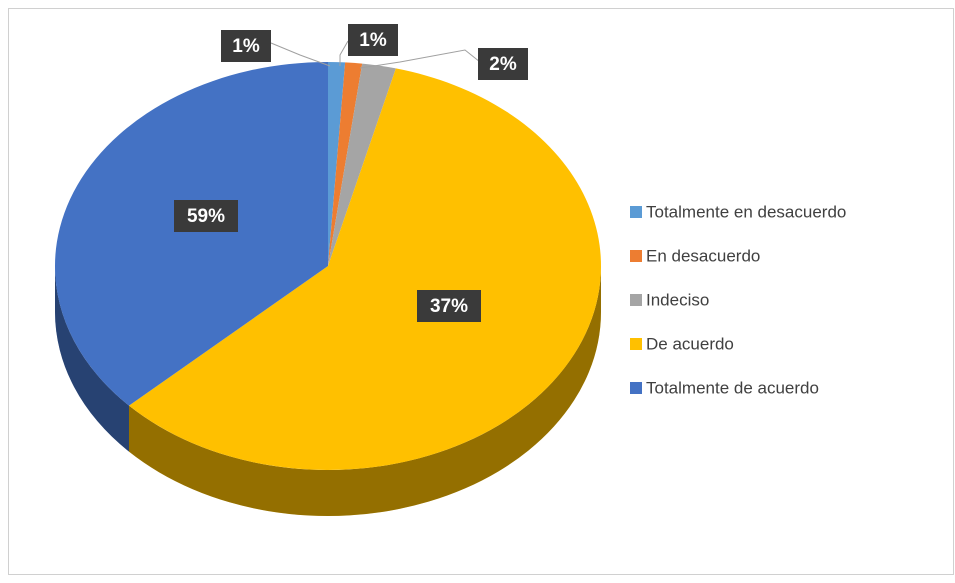 This screenshot has width=955, height=583. Describe the element at coordinates (677, 299) in the screenshot. I see `legend-label: Indeciso` at that location.